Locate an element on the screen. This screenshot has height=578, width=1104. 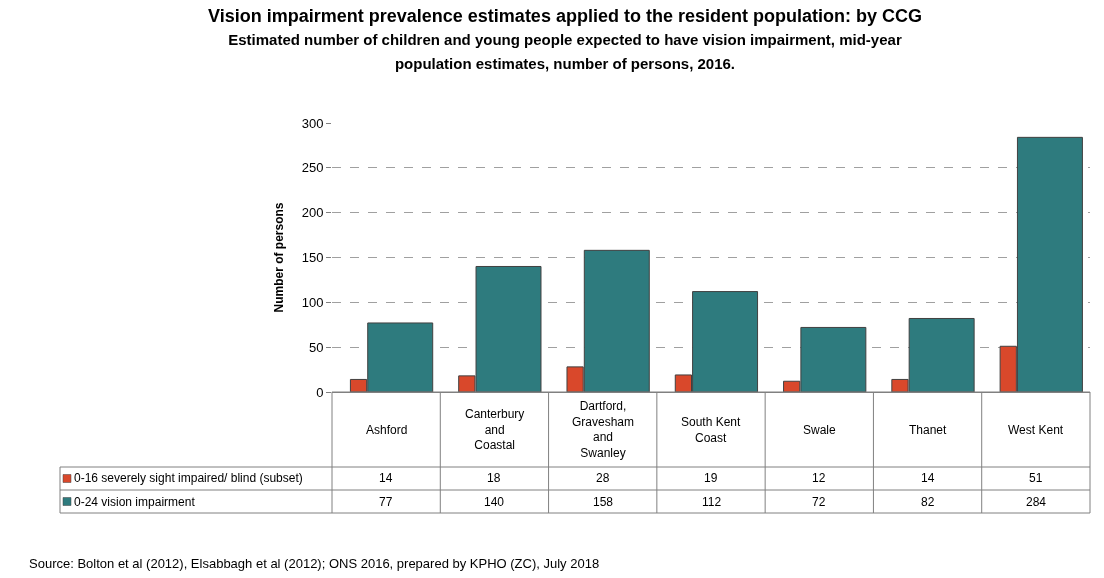
y-tick-label: 50 is located at coordinates (316, 347).